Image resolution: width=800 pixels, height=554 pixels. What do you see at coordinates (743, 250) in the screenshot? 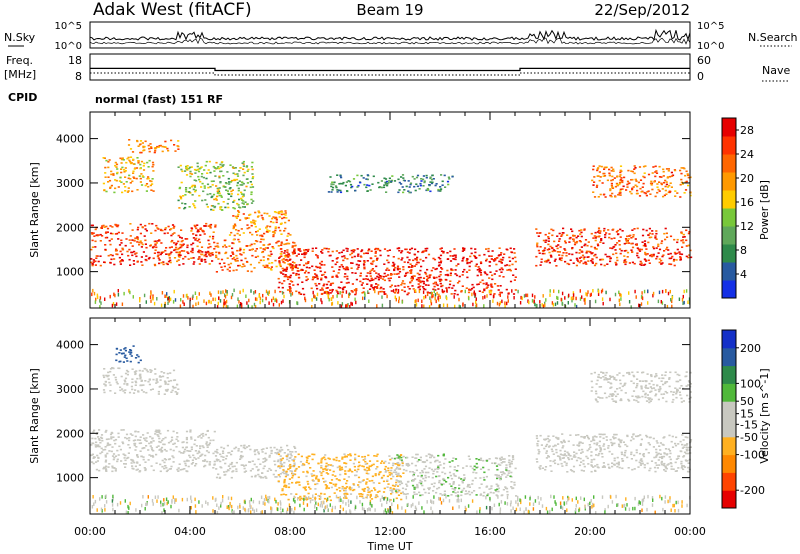
I see `colorbar-tick-label: 8` at bounding box center [743, 250].